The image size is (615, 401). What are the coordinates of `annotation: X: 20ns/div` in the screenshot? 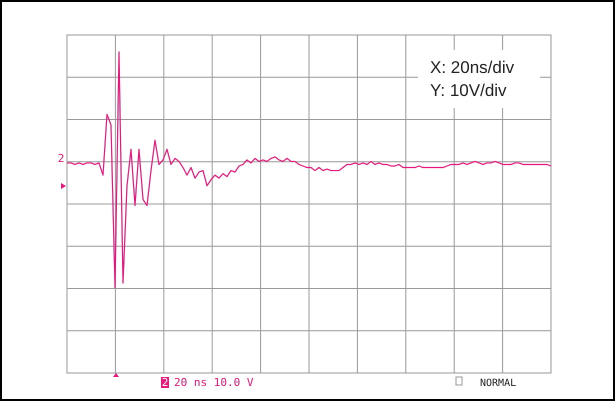 It's located at (472, 67).